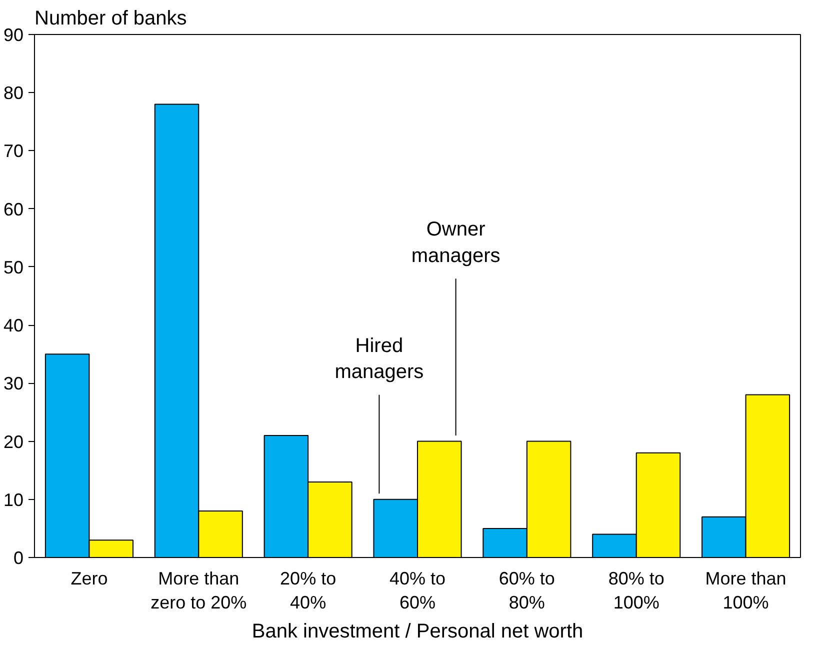 This screenshot has height=652, width=815. Describe the element at coordinates (13, 93) in the screenshot. I see `y-tick-label: 80` at that location.